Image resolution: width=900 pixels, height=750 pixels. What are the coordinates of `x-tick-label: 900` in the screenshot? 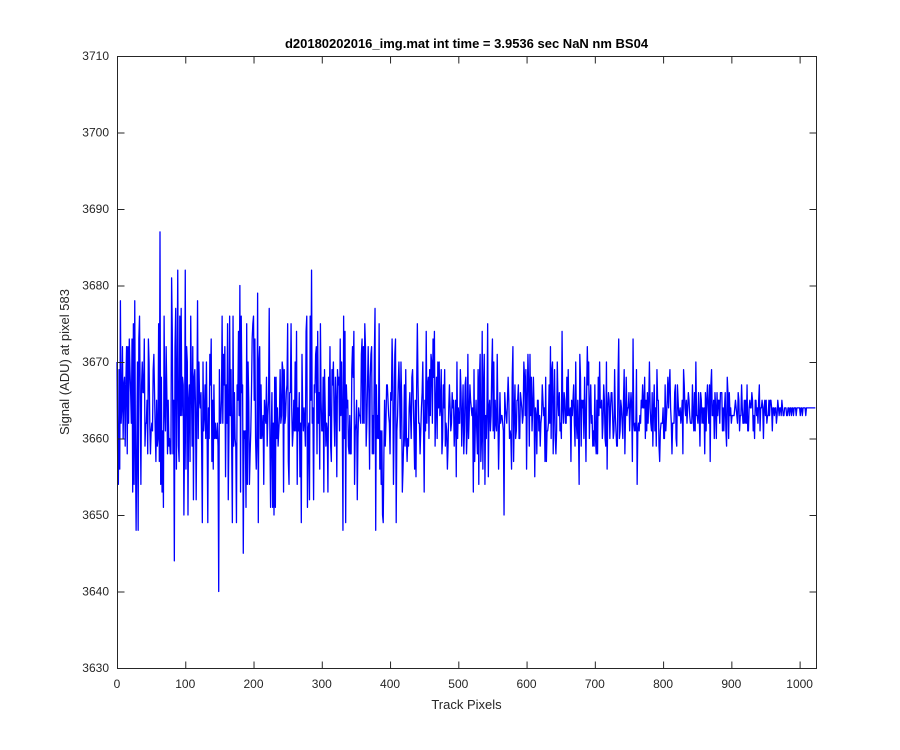 It's located at (731, 684).